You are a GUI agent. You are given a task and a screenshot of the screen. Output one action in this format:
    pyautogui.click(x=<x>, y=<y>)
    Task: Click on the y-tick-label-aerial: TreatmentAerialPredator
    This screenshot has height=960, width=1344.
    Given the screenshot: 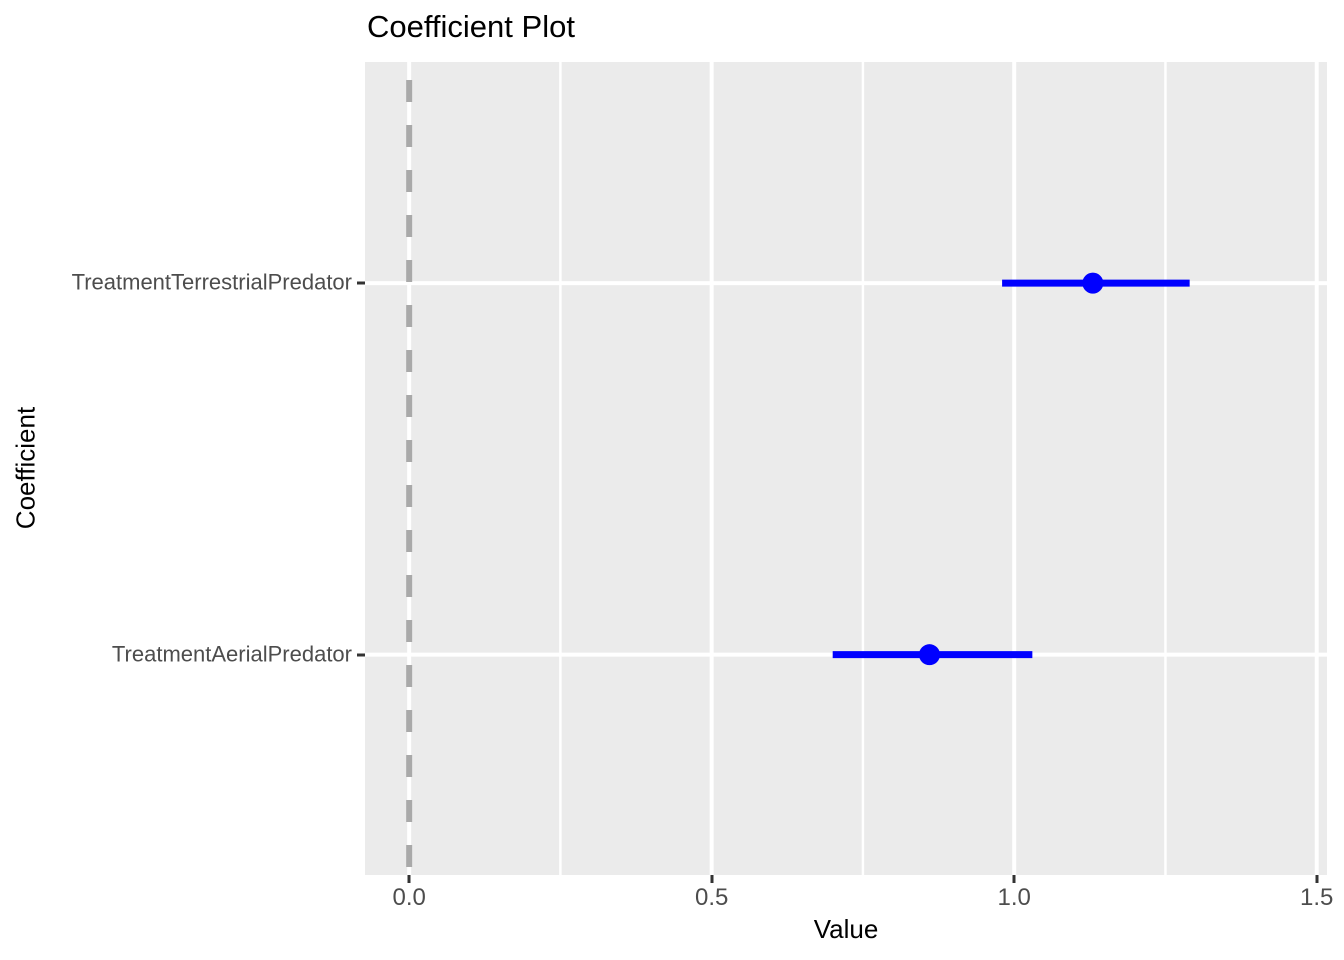 What is the action you would take?
    pyautogui.click(x=231, y=654)
    